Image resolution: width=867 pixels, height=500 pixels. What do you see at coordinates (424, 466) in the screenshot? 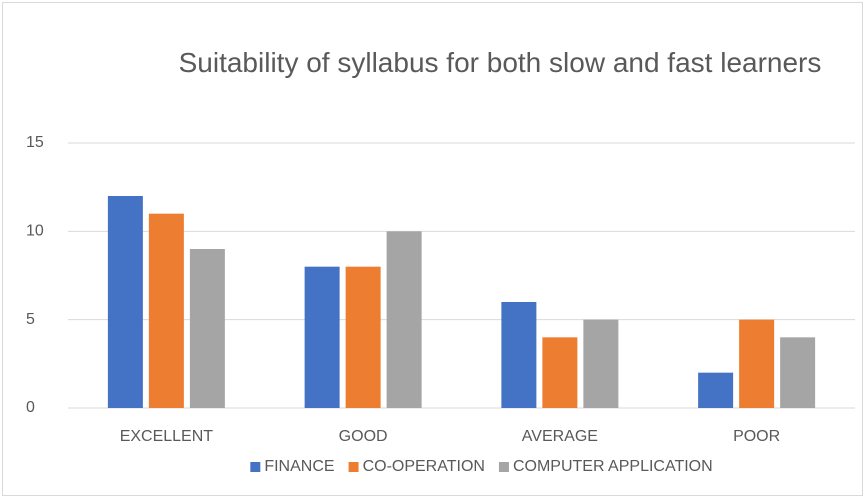
I see `legend-label: CO-OPERATION` at bounding box center [424, 466].